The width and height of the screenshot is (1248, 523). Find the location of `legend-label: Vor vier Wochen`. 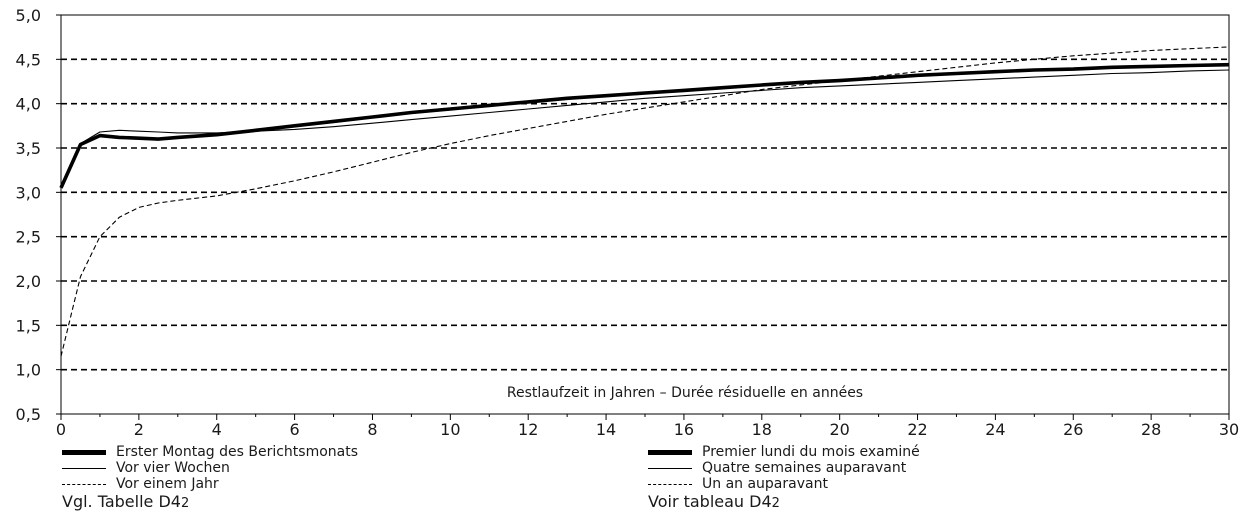

legend-label: Vor vier Wochen is located at coordinates (173, 468).